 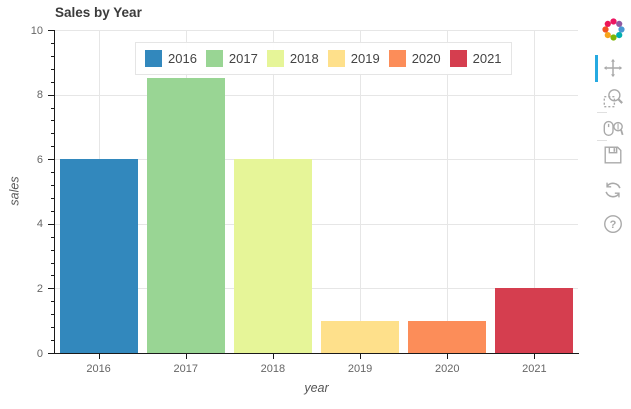 I want to click on legend-label: 2016, so click(x=182, y=58).